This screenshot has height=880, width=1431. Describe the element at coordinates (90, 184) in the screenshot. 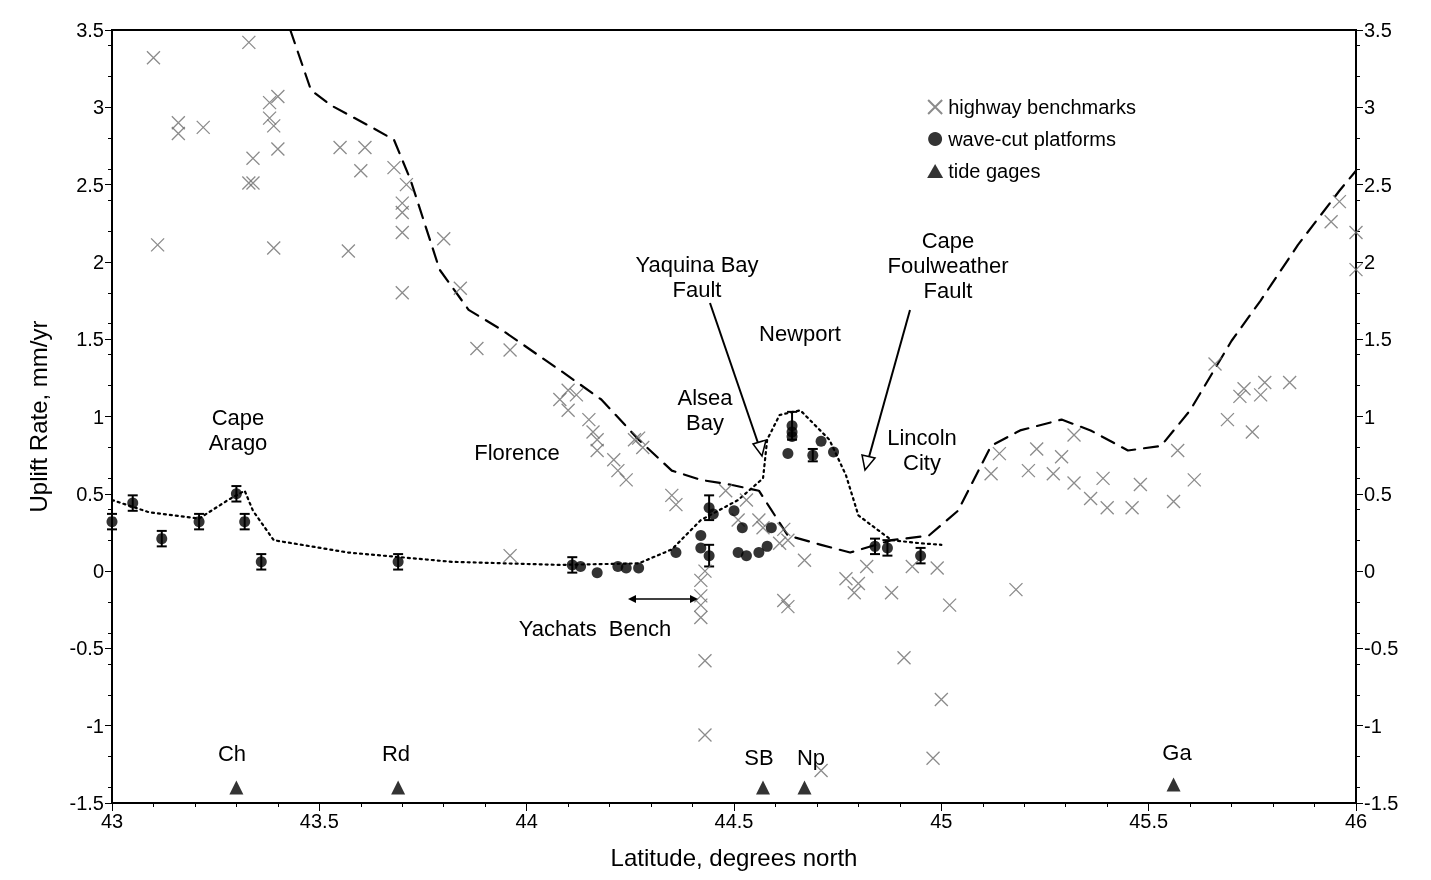

I see `y-tick-label: 2.5` at that location.